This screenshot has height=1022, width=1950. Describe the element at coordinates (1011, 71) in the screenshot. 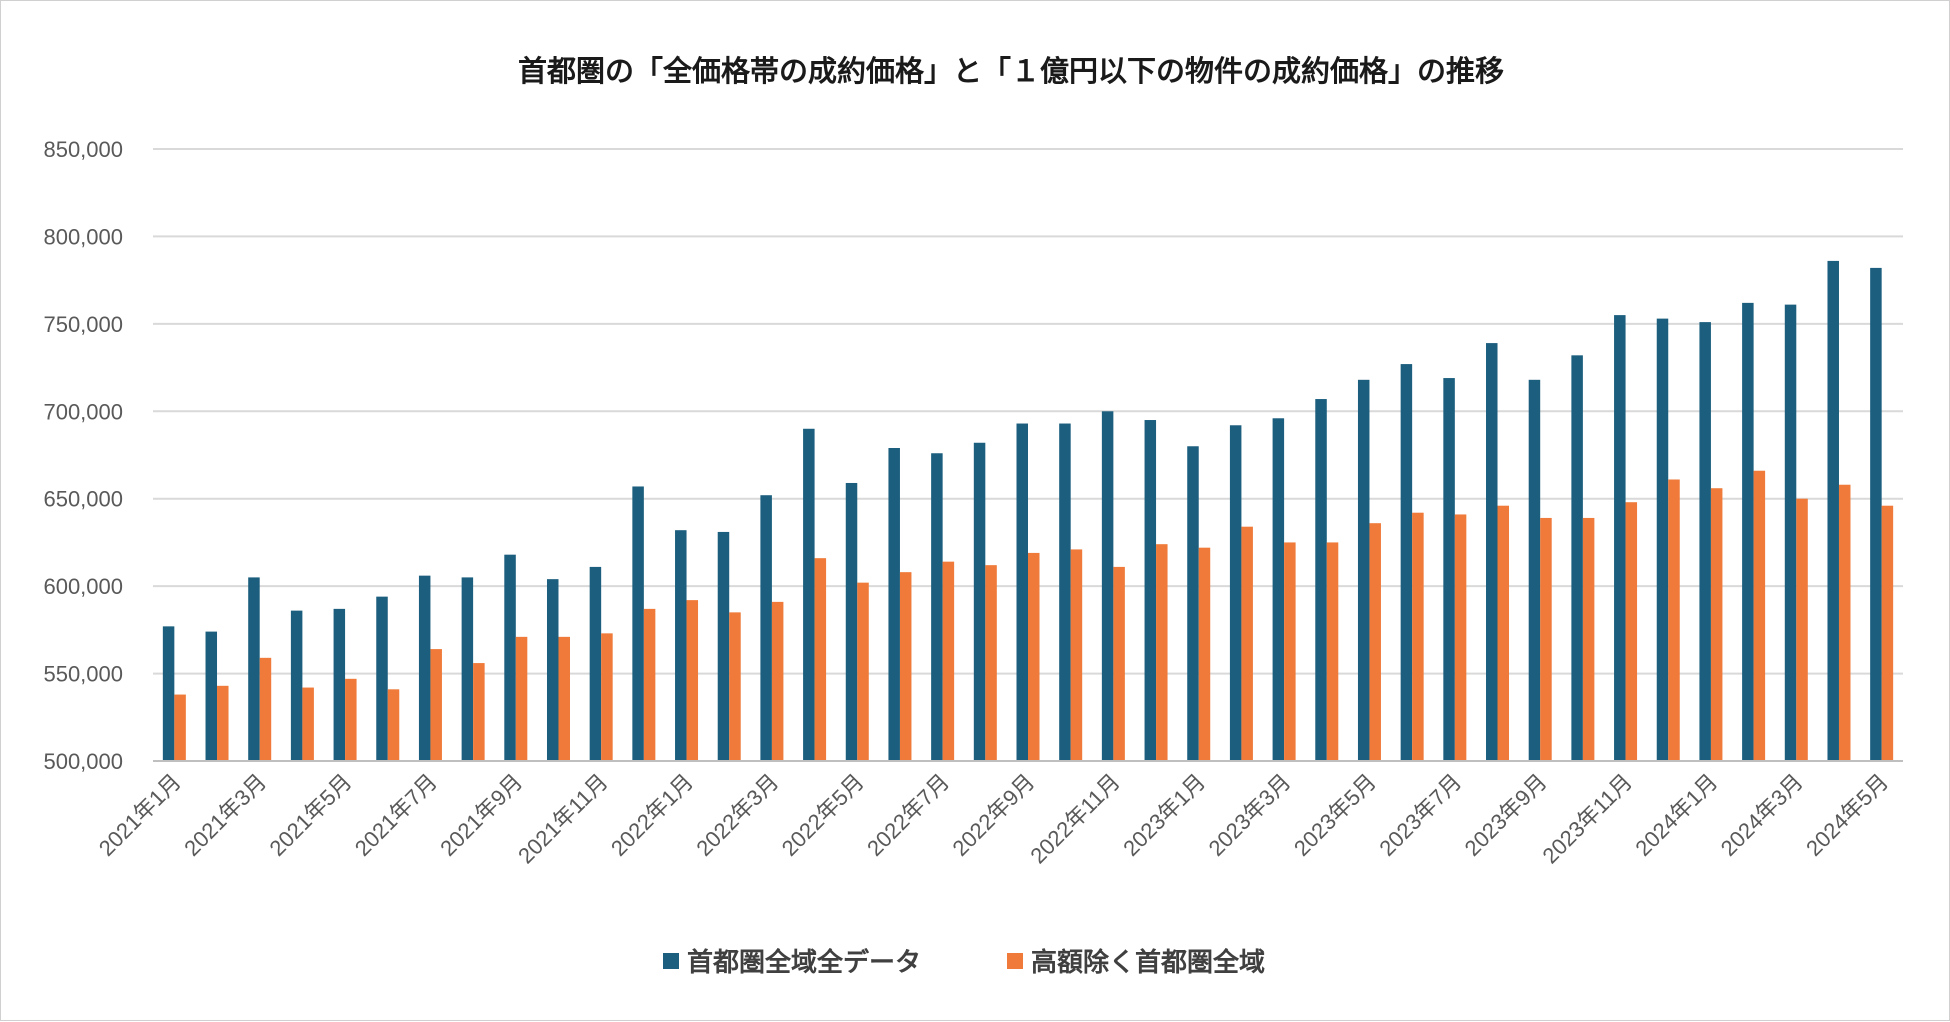

I see `chart-title: 首都圏の「全価格帯の成約価格」と「１億円以下の物件の成約価格」の推移` at that location.